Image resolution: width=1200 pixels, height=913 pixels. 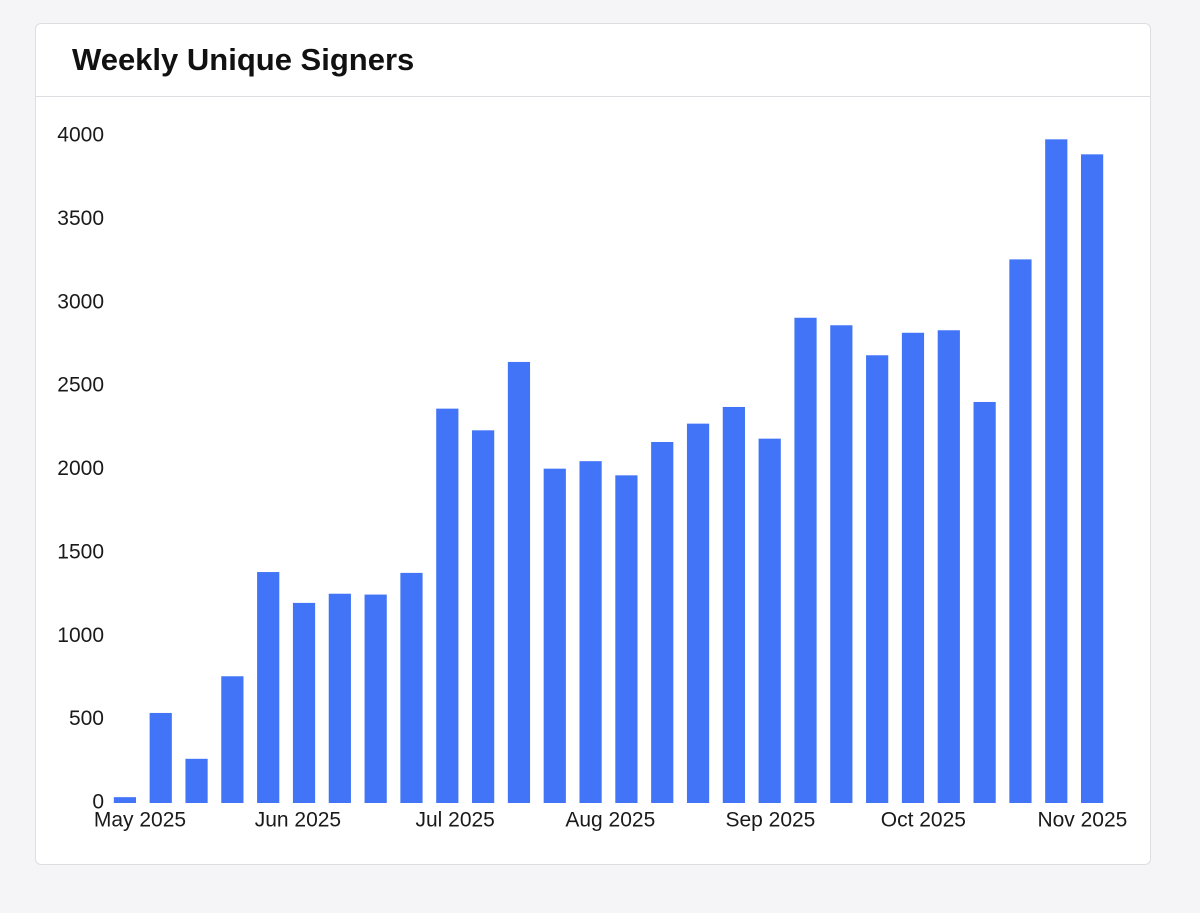 I want to click on x-tick-label: Nov 2025, so click(x=1082, y=820).